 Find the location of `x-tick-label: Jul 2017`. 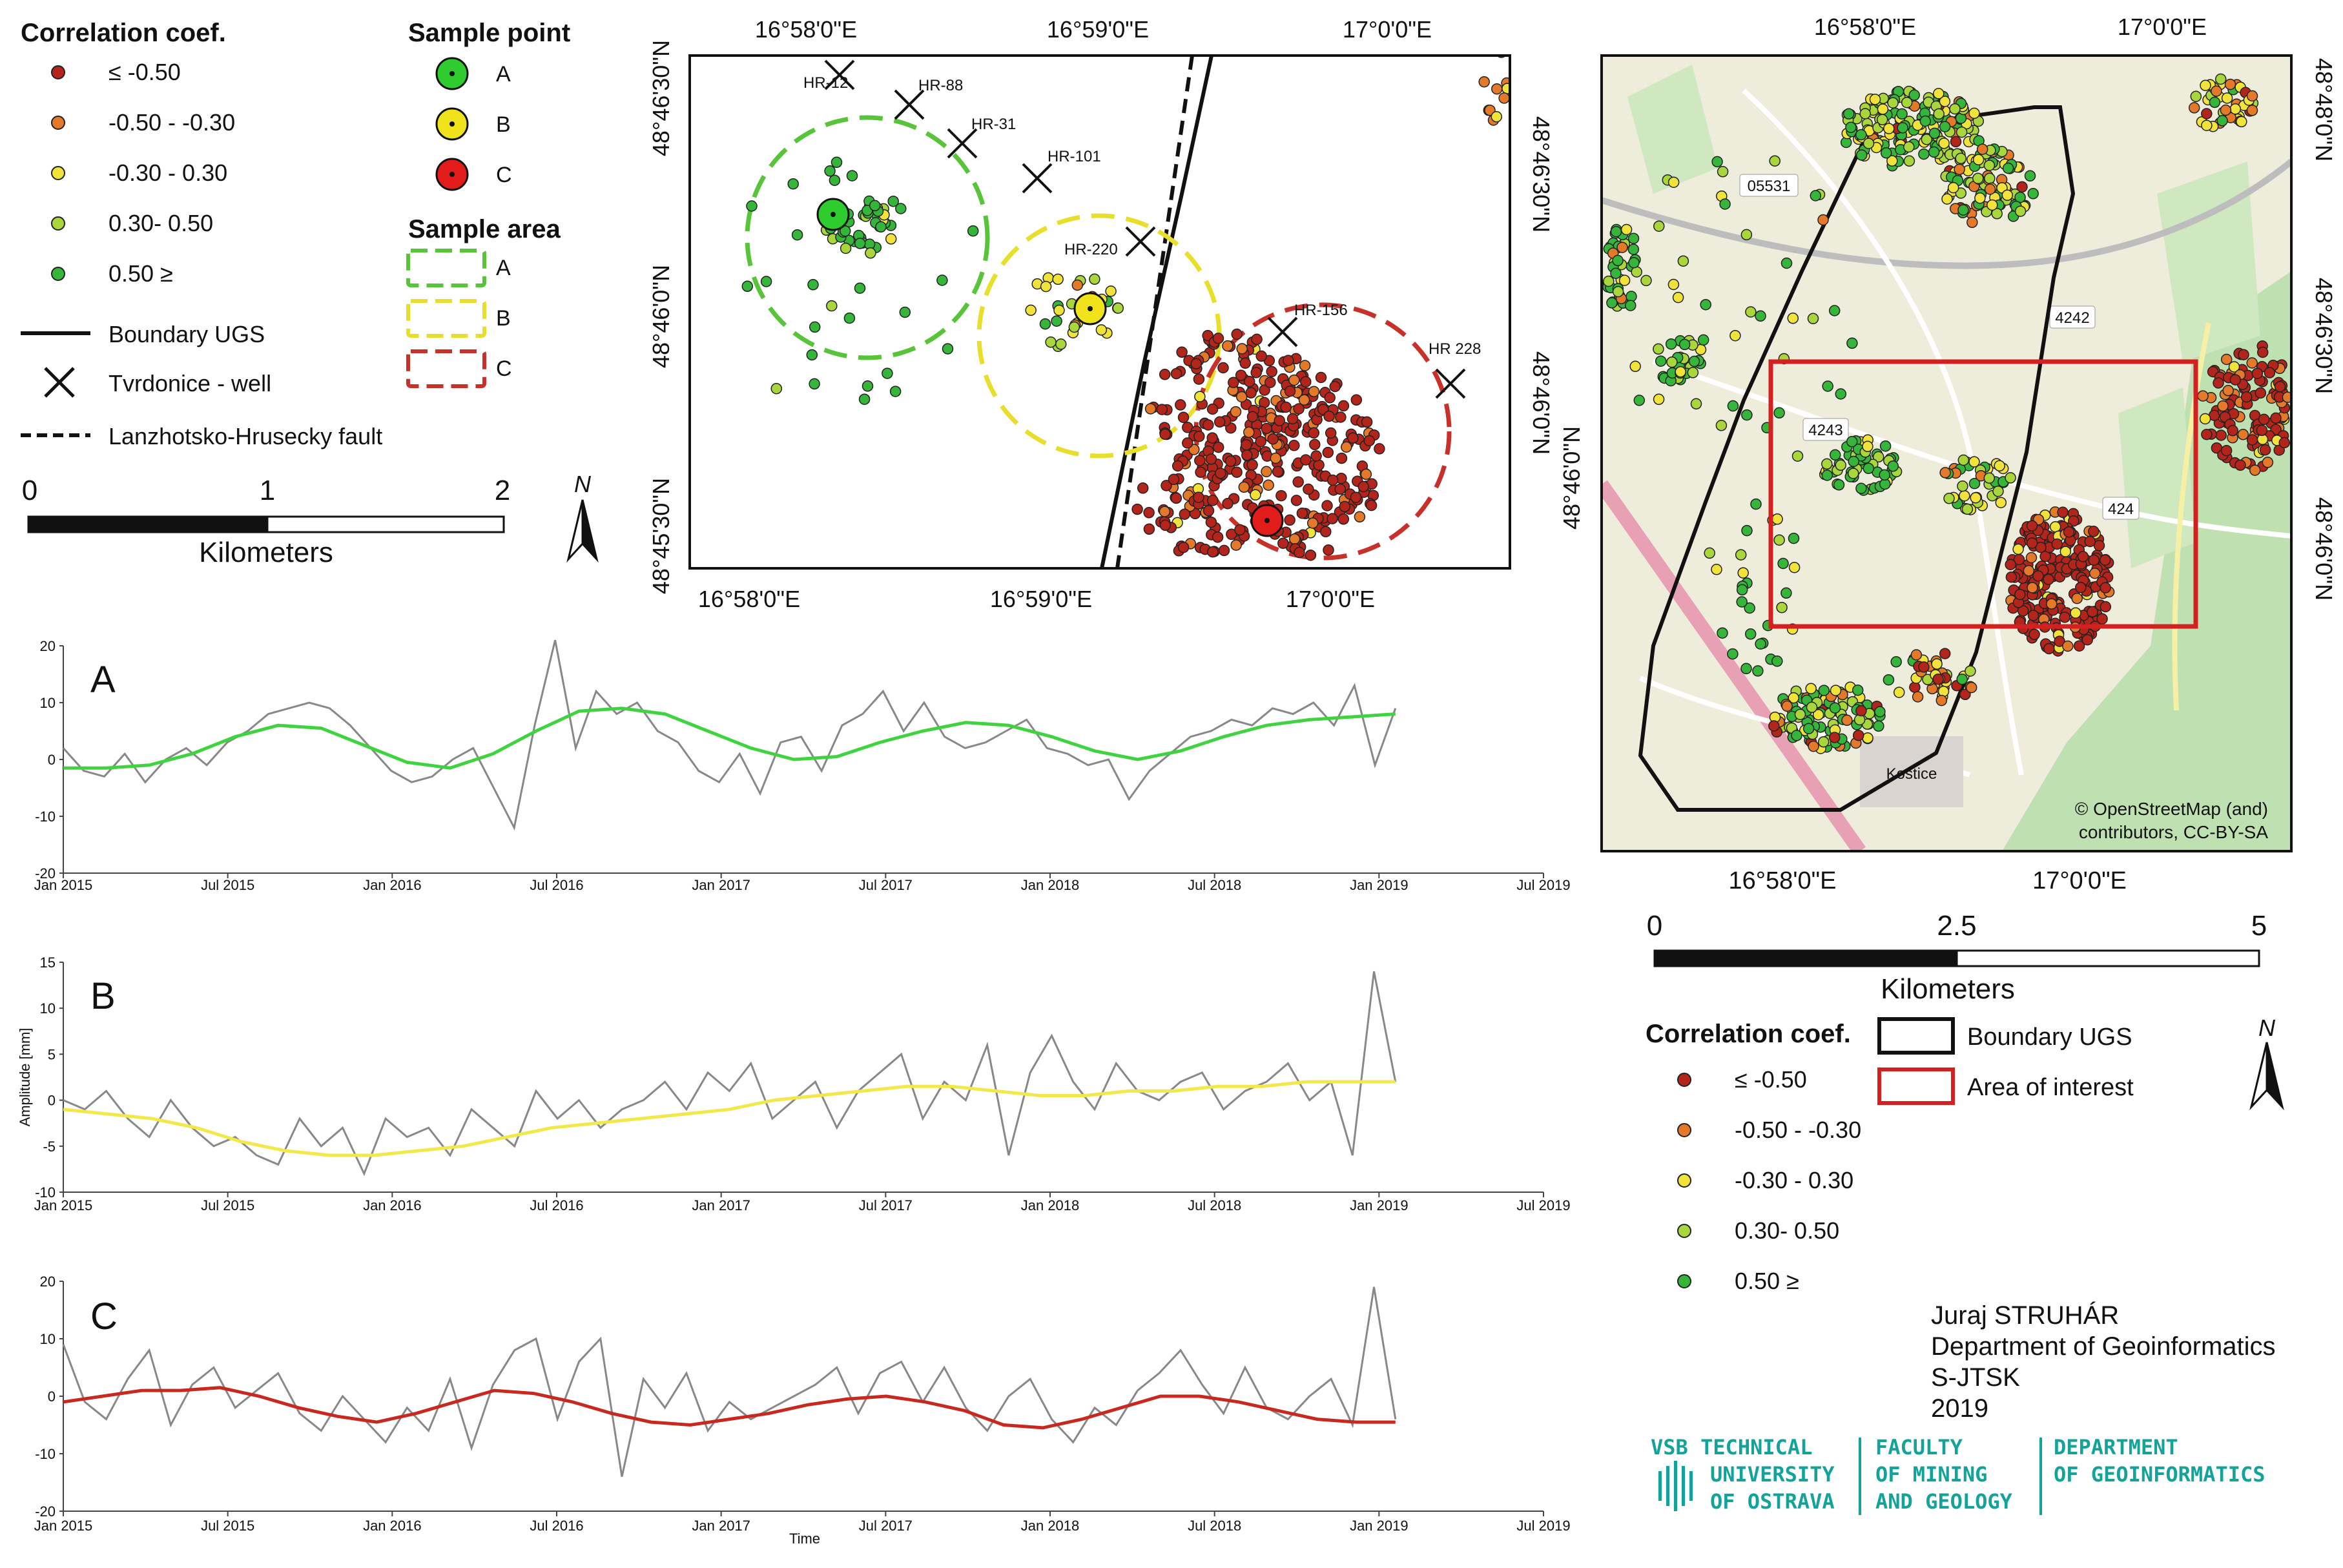

x-tick-label: Jul 2017 is located at coordinates (886, 1526).